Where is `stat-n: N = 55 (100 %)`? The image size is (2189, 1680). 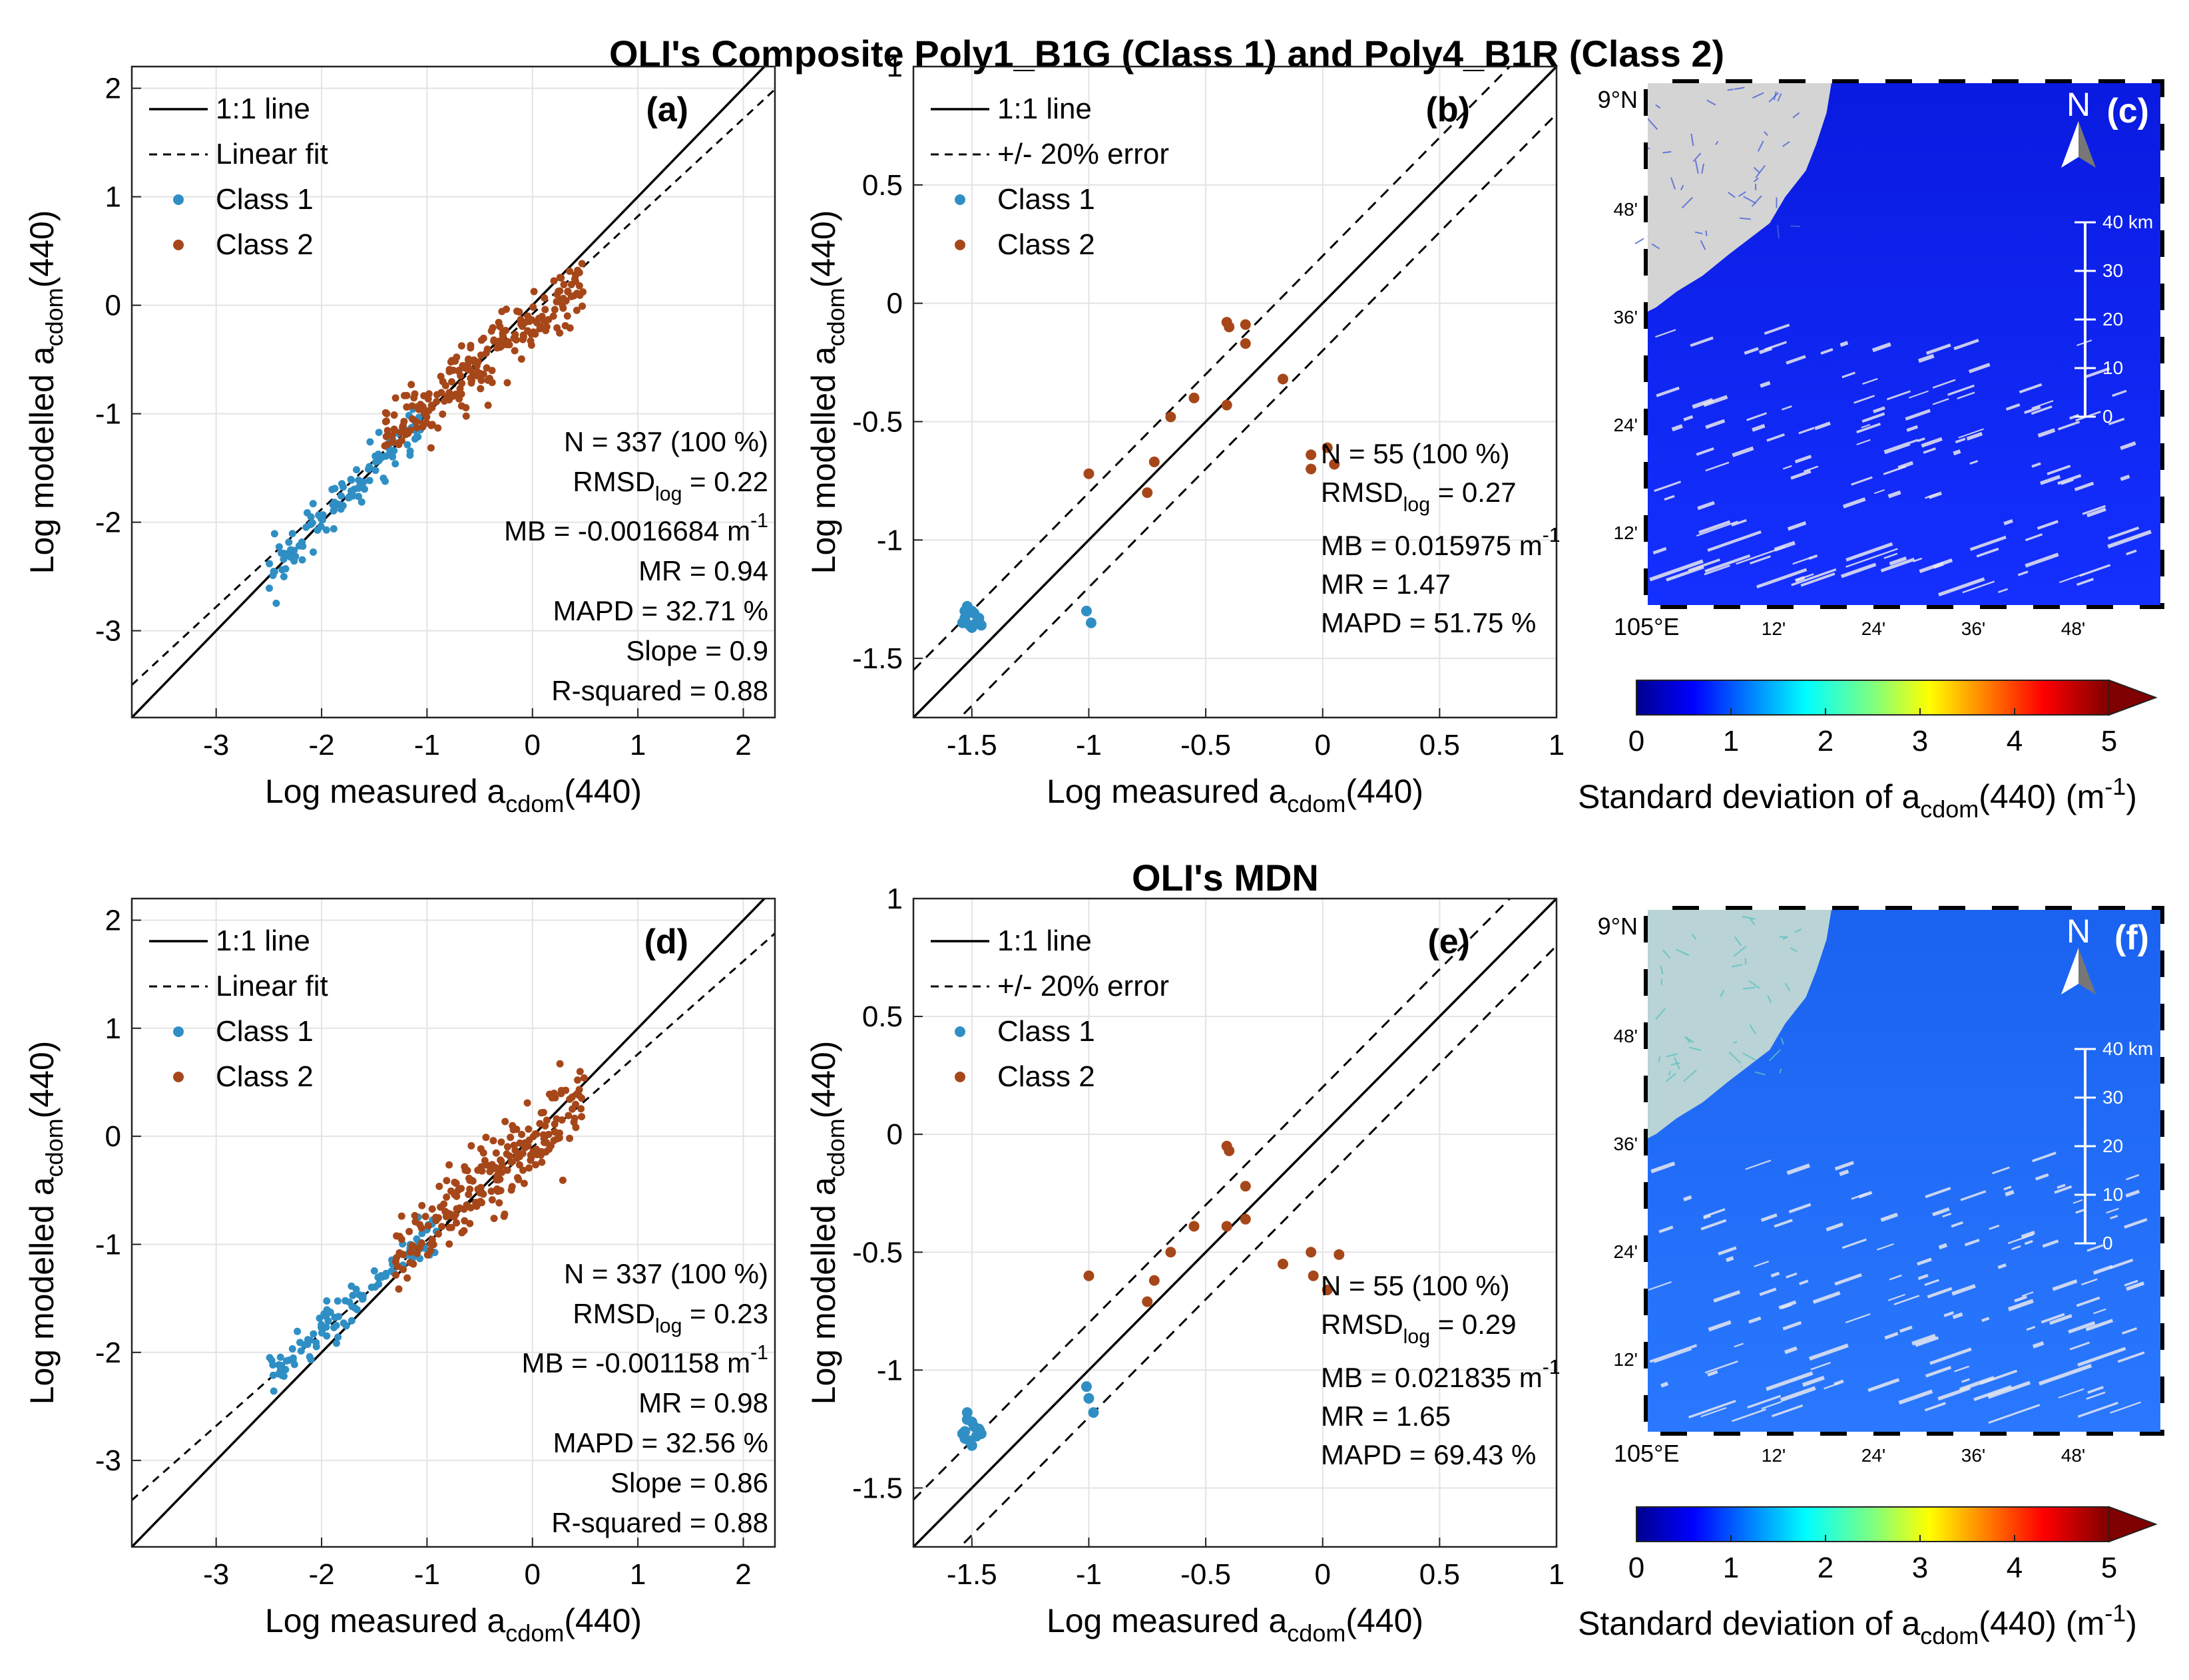
stat-n: N = 55 (100 %) is located at coordinates (1416, 453).